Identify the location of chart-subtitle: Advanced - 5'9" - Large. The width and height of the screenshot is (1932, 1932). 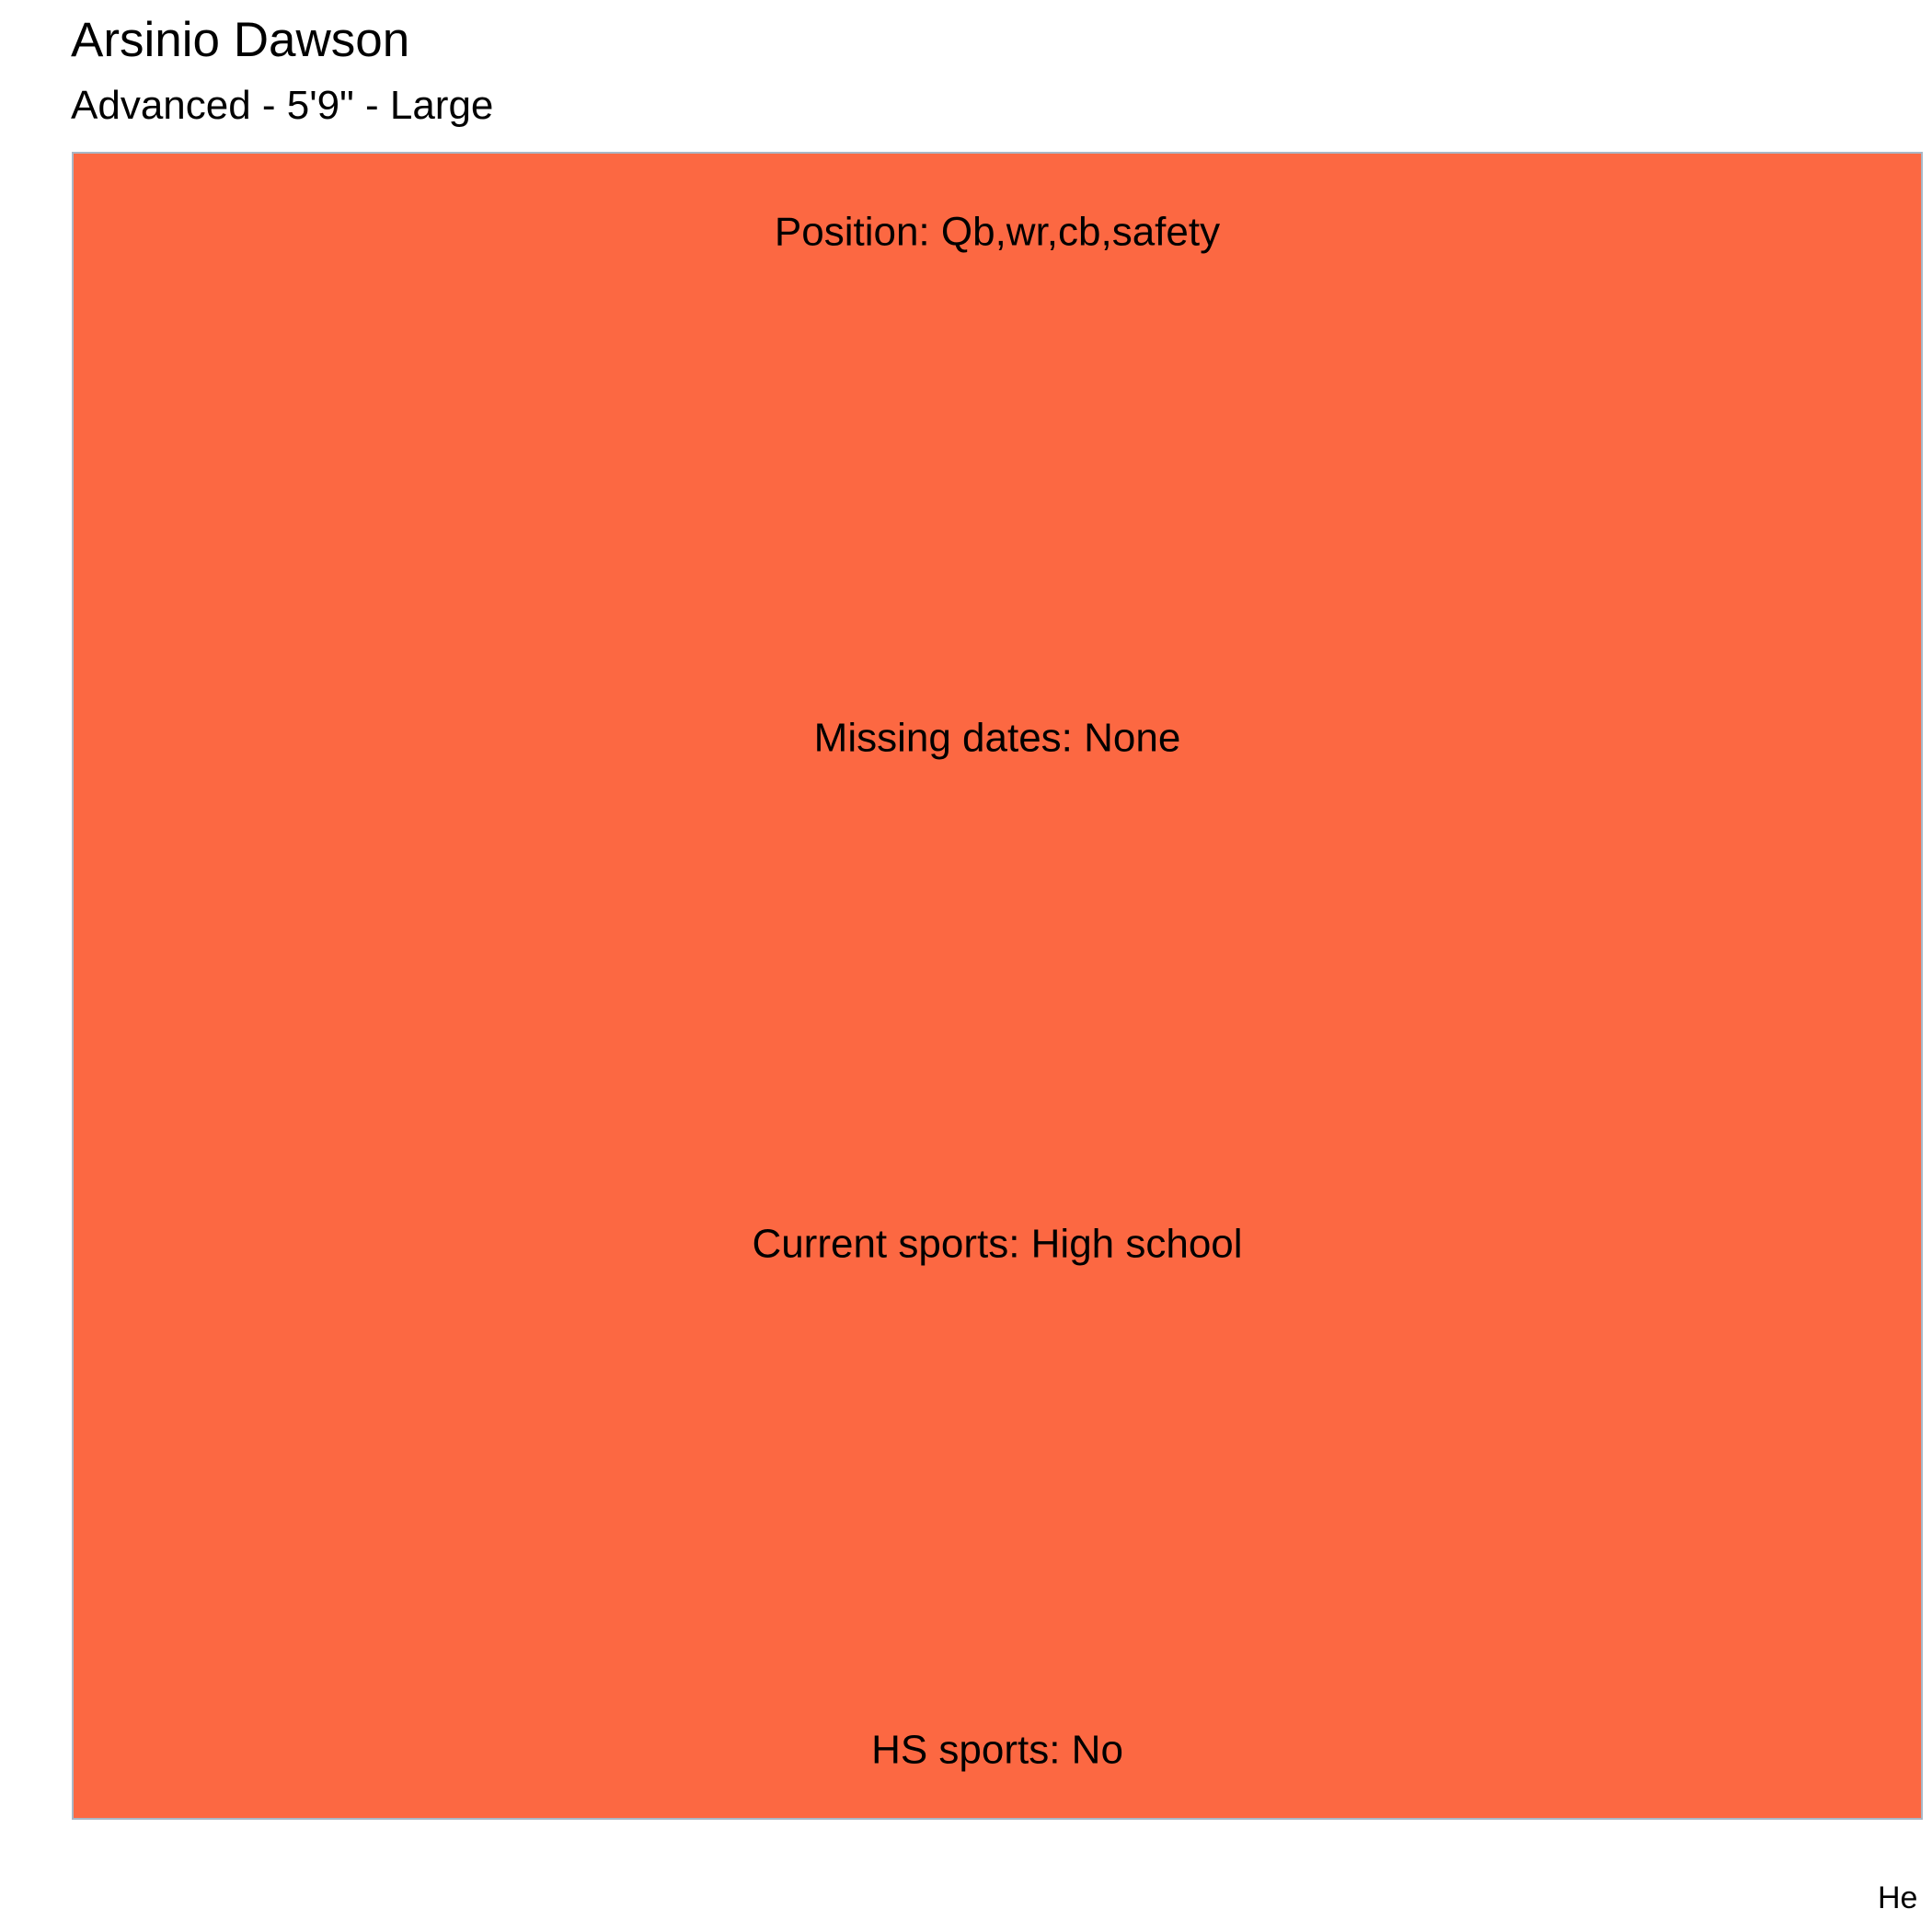
(282, 105).